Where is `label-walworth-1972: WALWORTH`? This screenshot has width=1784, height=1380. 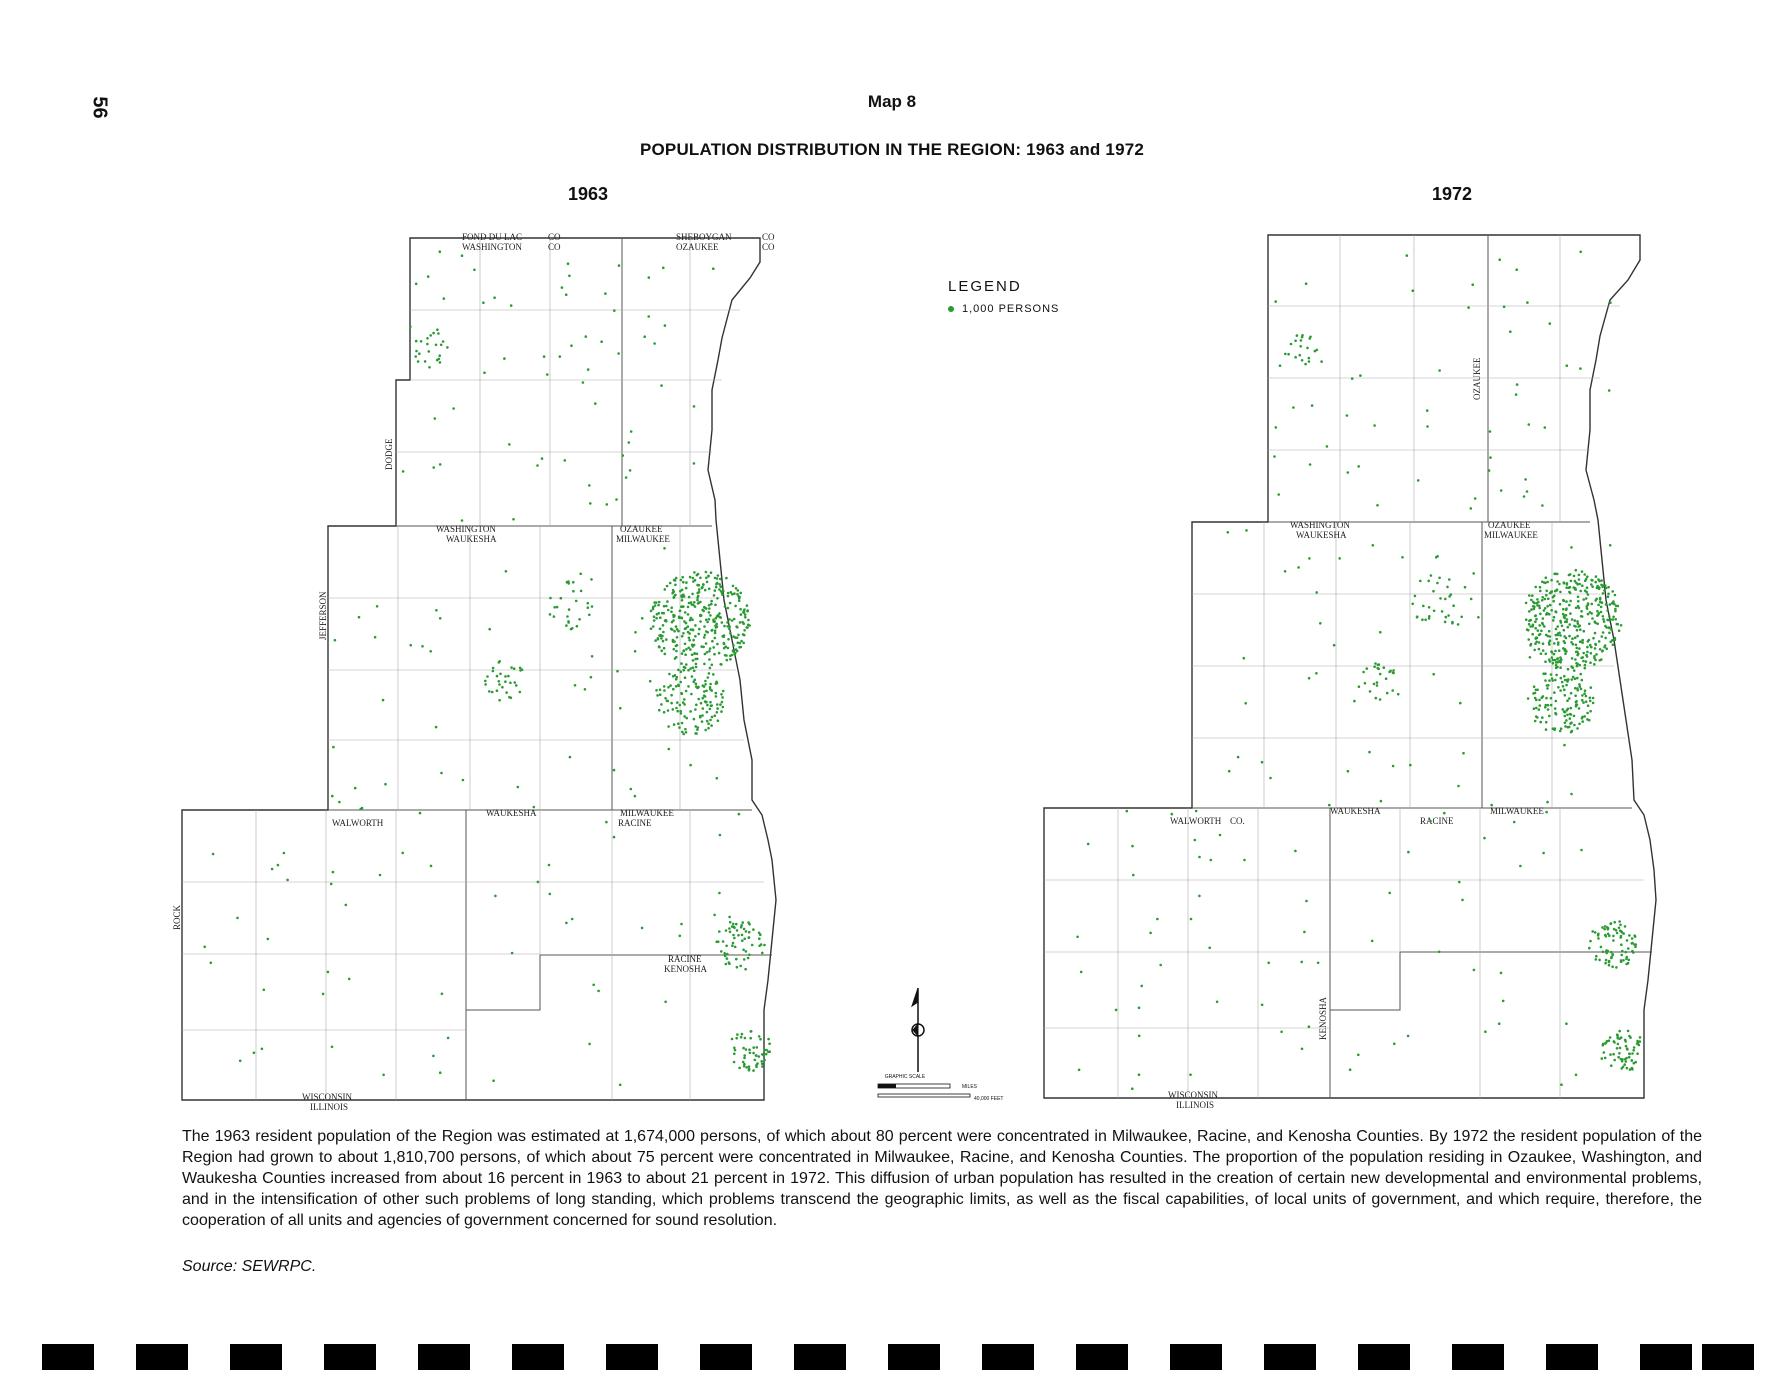
label-walworth-1972: WALWORTH is located at coordinates (1196, 821).